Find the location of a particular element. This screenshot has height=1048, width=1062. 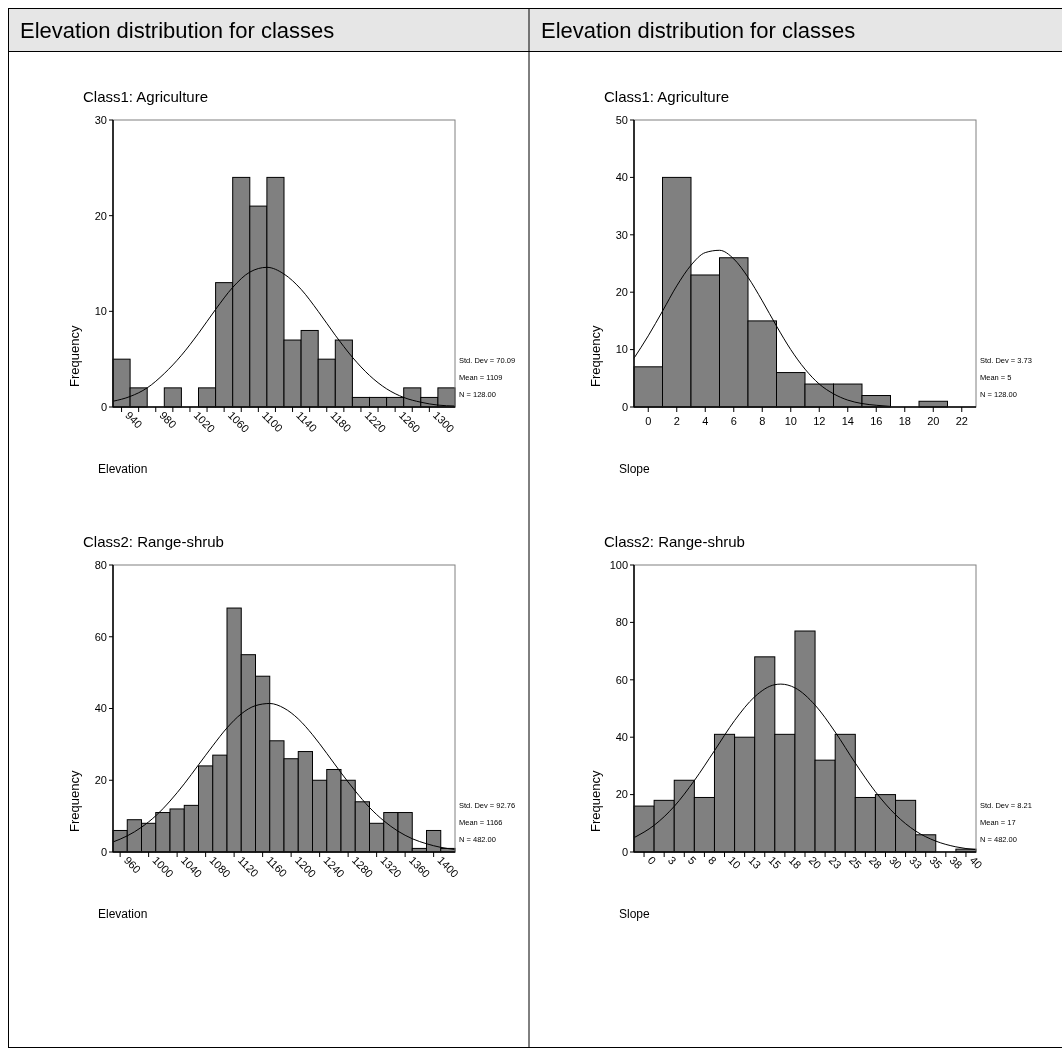

x-tick-label: 4 is located at coordinates (705, 421).